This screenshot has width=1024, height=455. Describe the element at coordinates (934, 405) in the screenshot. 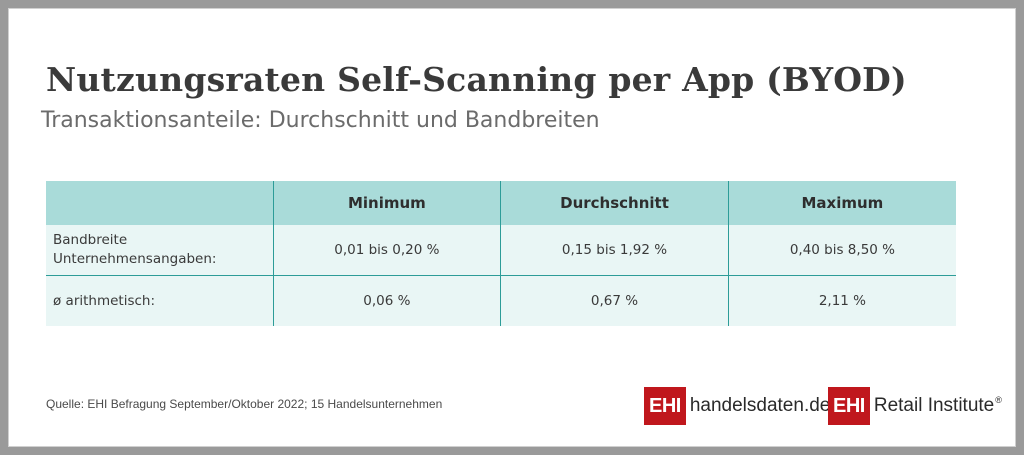

I see `retail-institute-name: Retail Institute` at that location.